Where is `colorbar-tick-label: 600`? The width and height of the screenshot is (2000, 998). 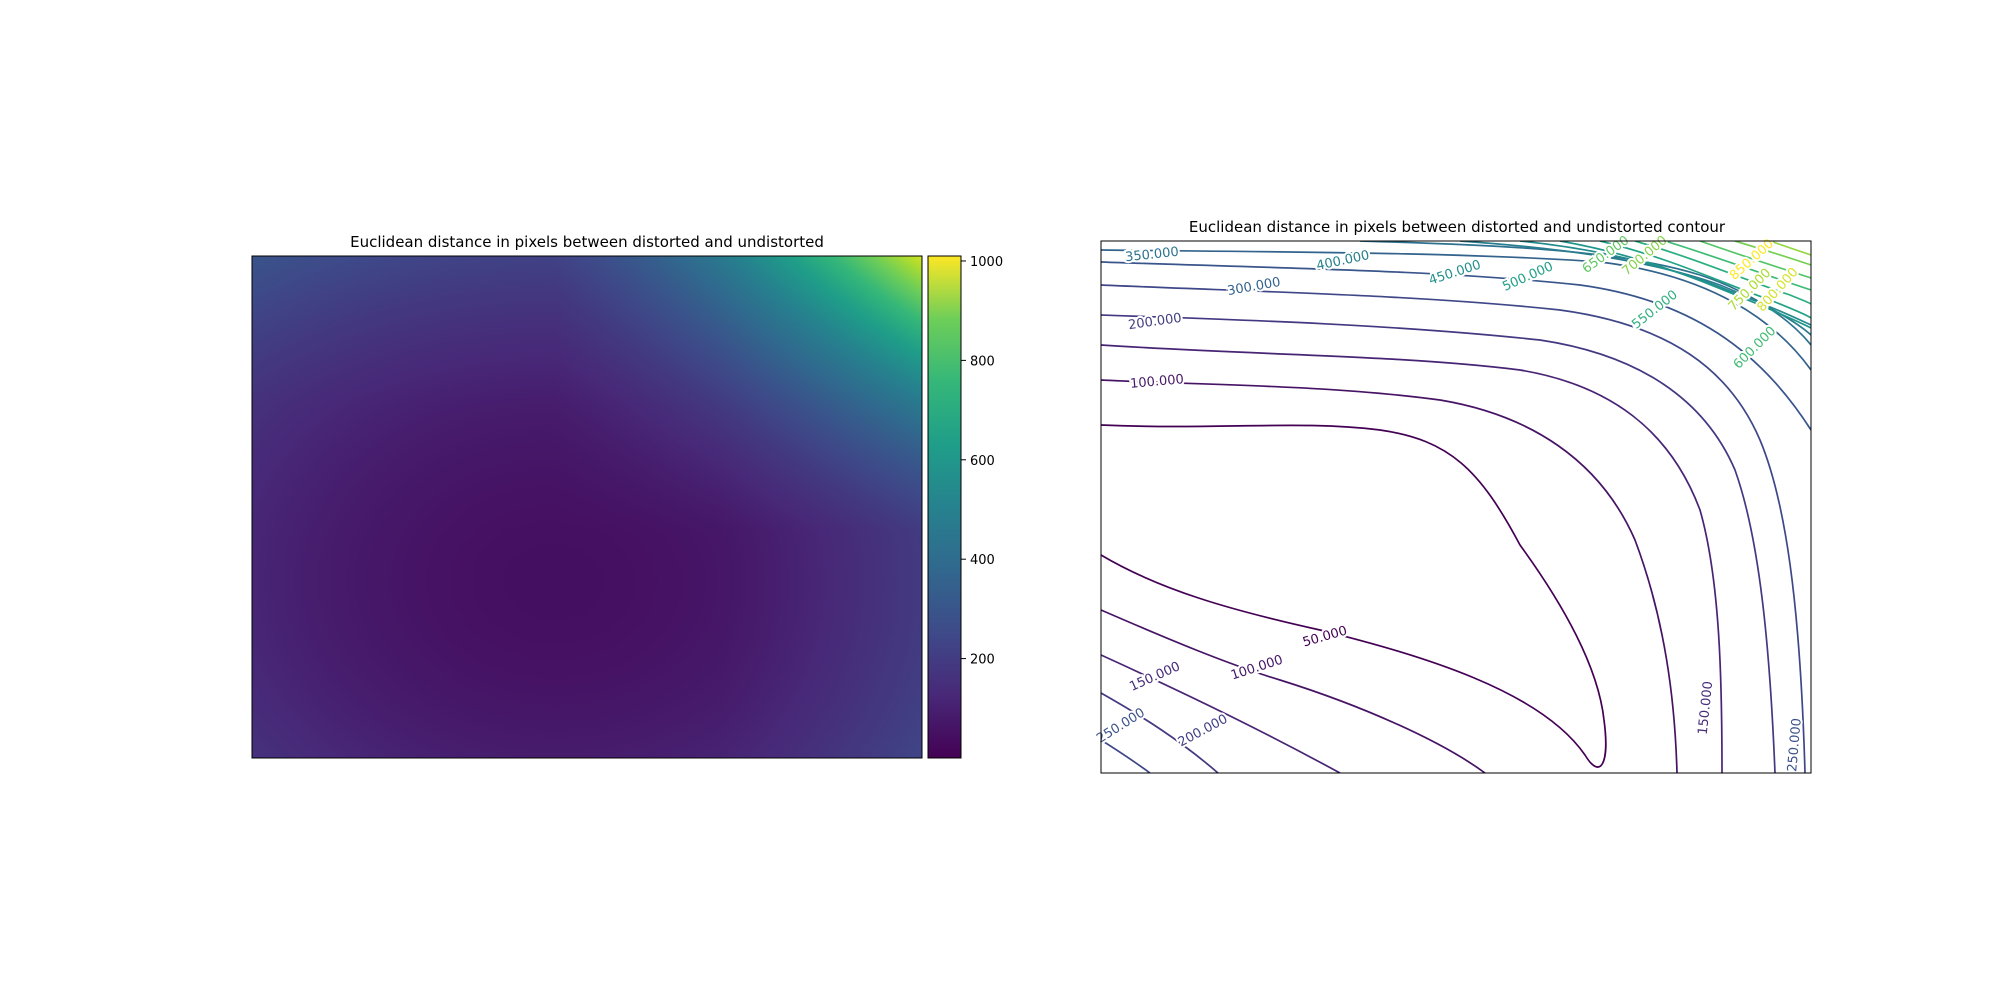
colorbar-tick-label: 600 is located at coordinates (982, 461).